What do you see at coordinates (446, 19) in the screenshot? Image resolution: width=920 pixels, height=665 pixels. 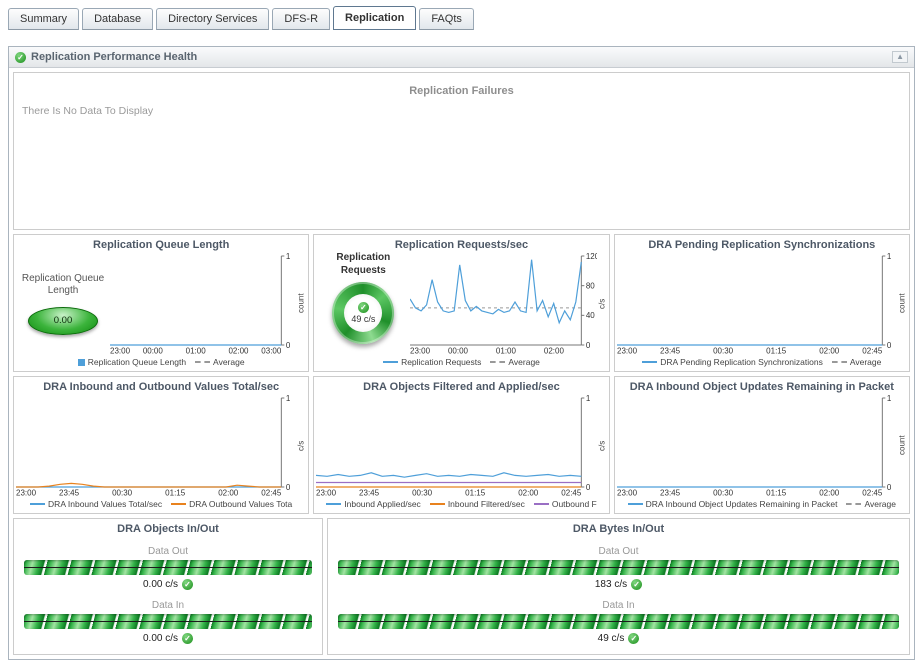 I see `tab-faqts: FAQts` at bounding box center [446, 19].